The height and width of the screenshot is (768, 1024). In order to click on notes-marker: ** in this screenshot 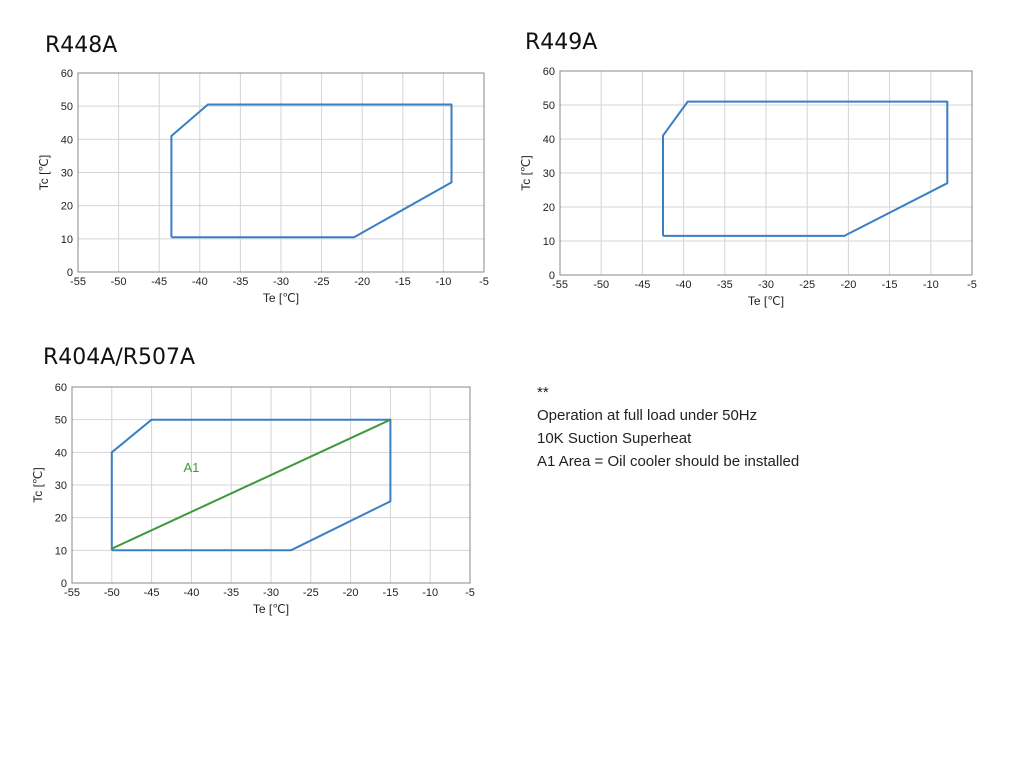, I will do `click(543, 392)`.